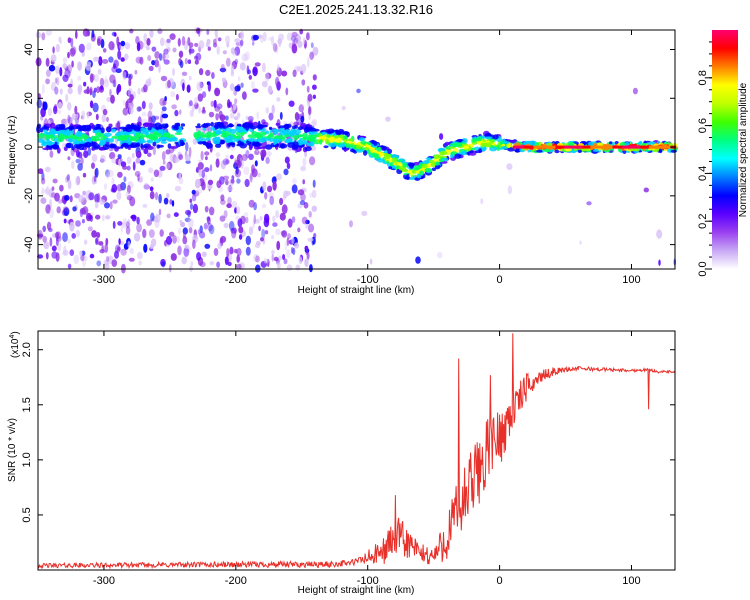 The image size is (750, 600). I want to click on spectrogram-y-axis-label: Frequency (Hz), so click(12, 150).